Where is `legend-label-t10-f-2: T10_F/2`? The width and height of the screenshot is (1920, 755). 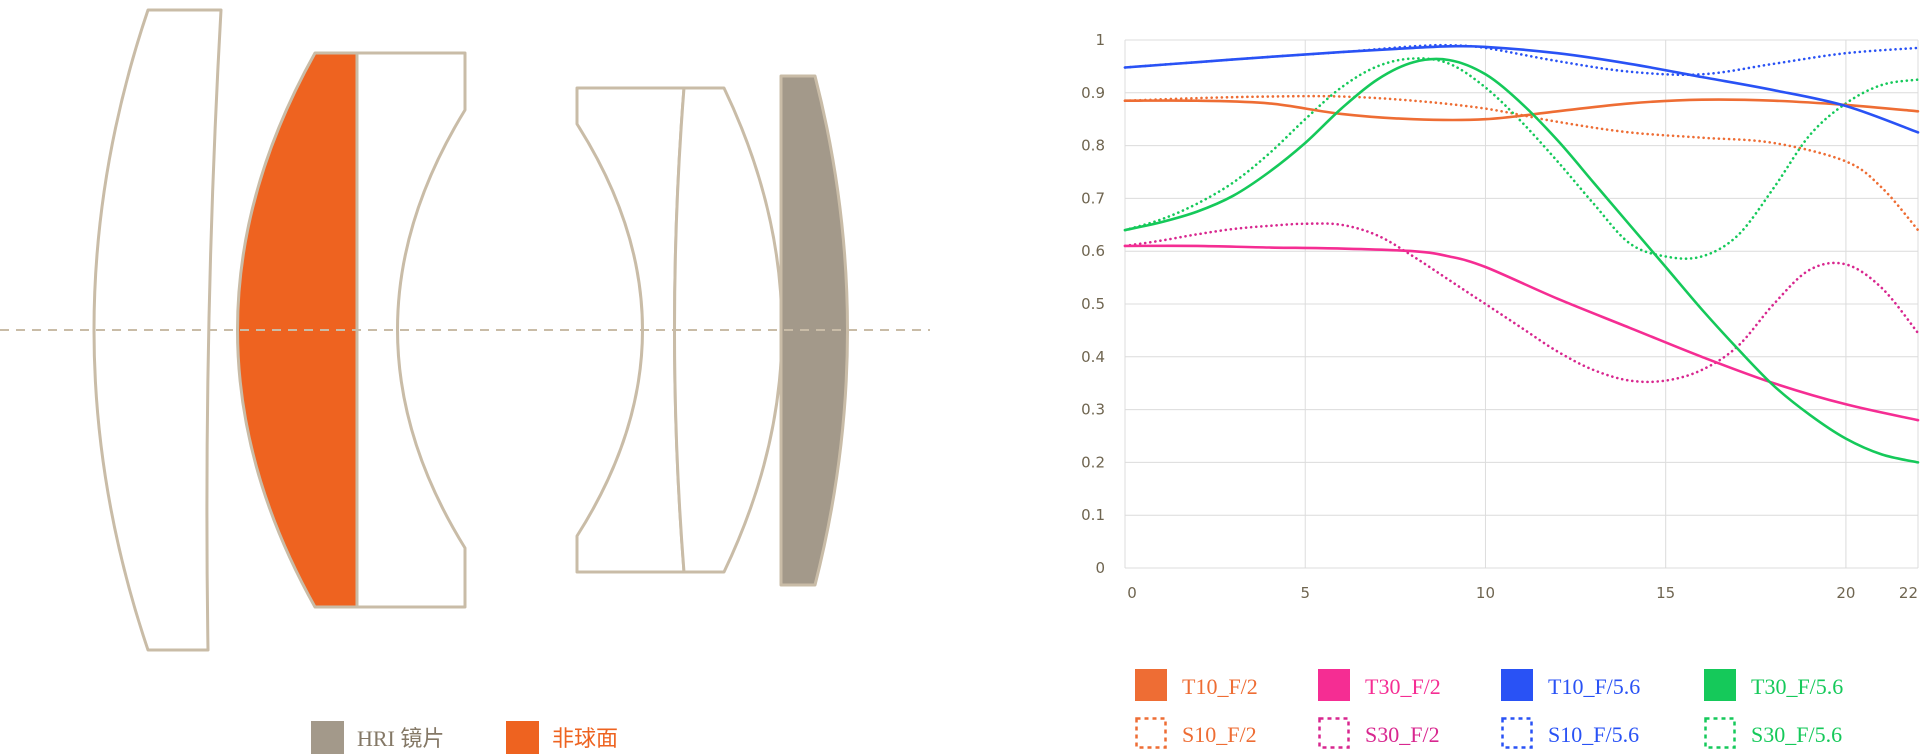
legend-label-t10-f-2: T10_F/2 is located at coordinates (1220, 686).